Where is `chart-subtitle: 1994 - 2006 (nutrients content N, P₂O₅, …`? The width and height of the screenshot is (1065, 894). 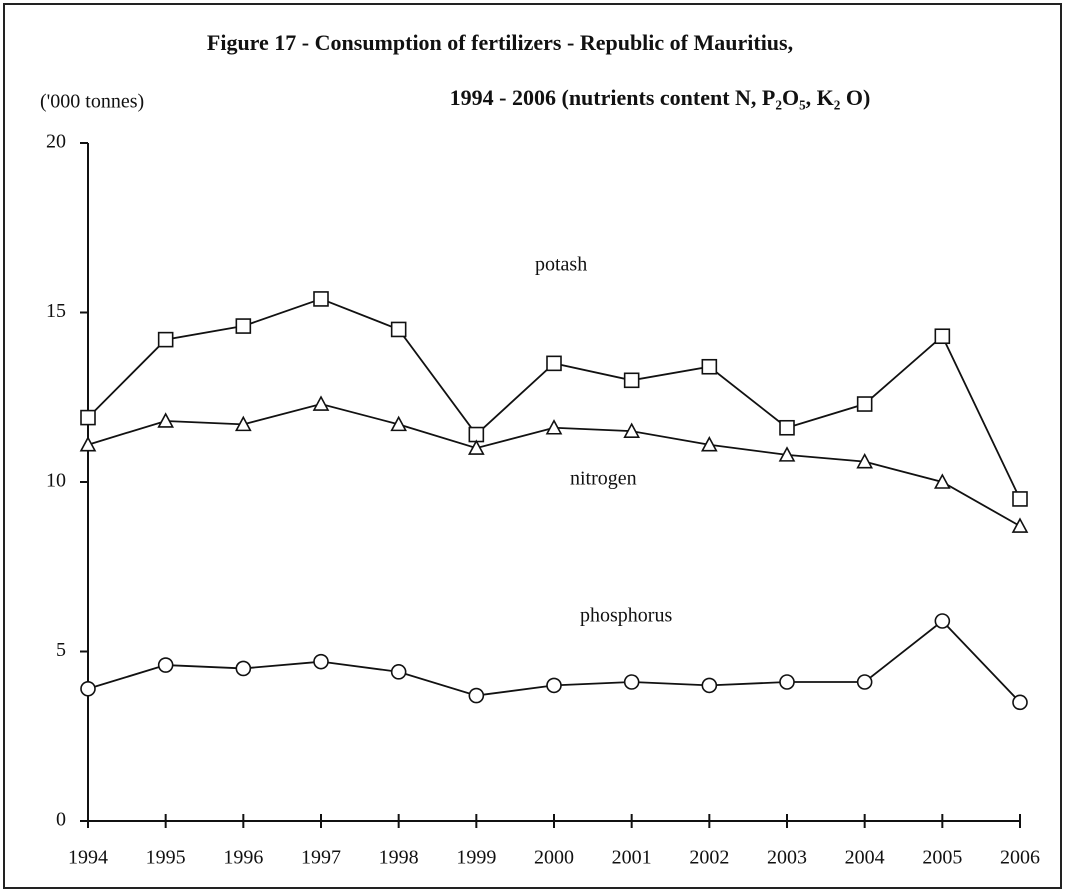 chart-subtitle: 1994 - 2006 (nutrients content N, P₂O₅, … is located at coordinates (660, 97).